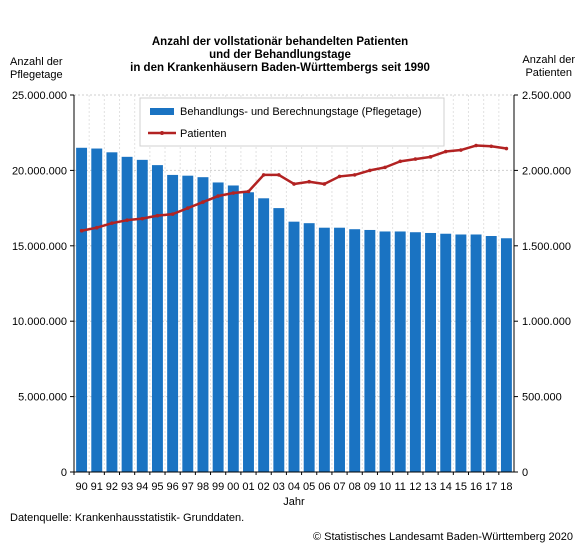 This screenshot has width=581, height=545. I want to click on x-tick-label-11: 11, so click(399, 487).